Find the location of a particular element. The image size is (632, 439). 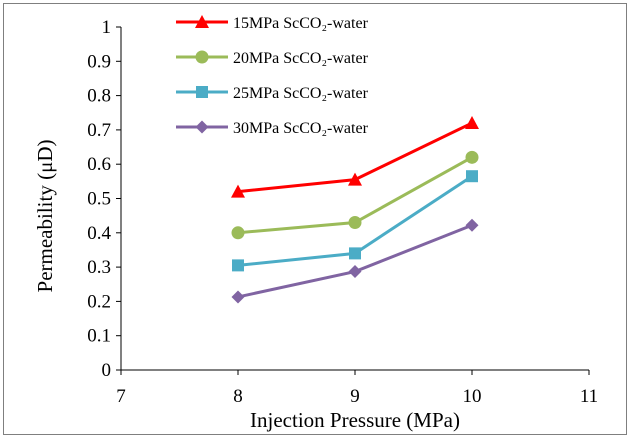

y-tick-label: 0.5 is located at coordinates (99, 199).